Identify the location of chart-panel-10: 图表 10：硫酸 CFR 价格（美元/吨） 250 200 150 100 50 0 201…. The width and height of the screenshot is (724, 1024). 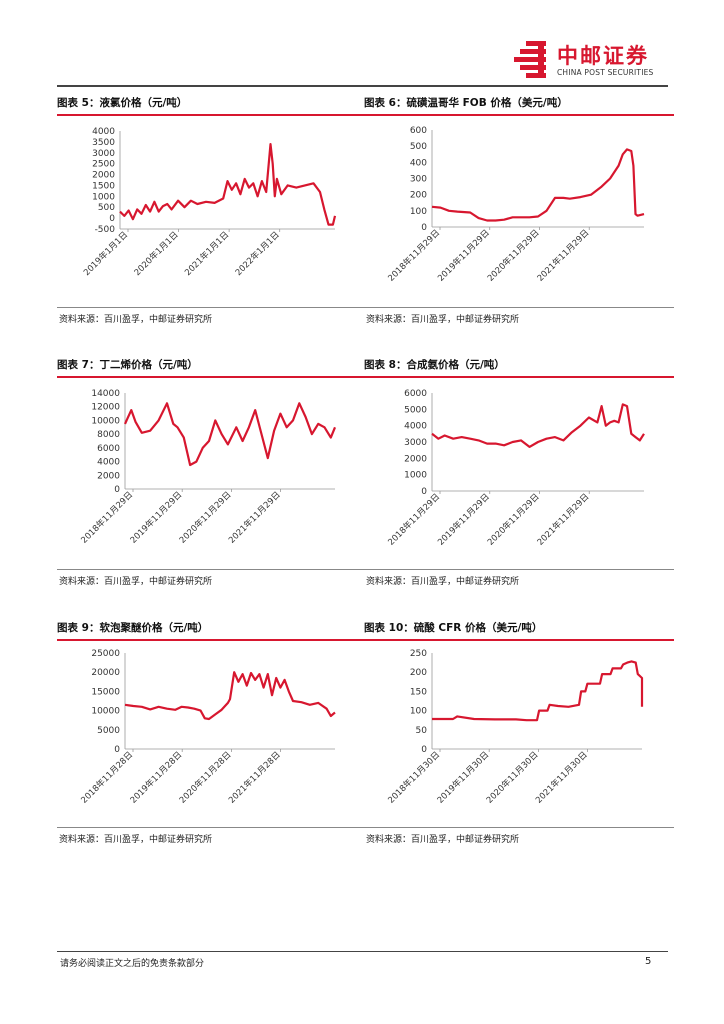
(519, 740).